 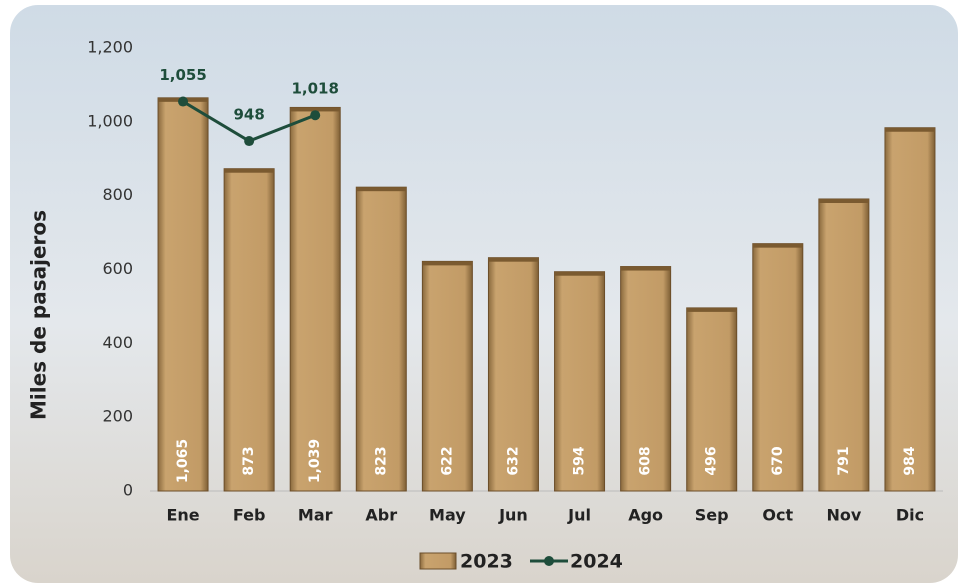 What do you see at coordinates (447, 515) in the screenshot?
I see `x-tick-label: May` at bounding box center [447, 515].